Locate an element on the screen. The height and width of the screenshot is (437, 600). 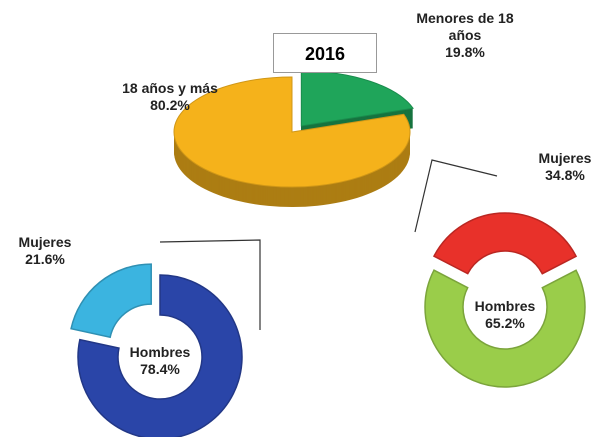
data-label: Menores de 18 años 19.8% is located at coordinates (465, 35).